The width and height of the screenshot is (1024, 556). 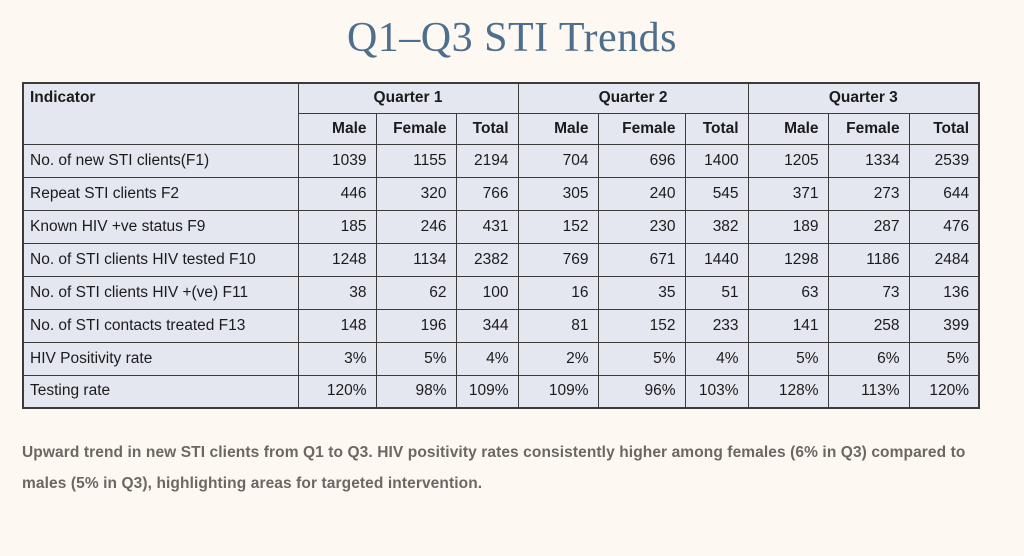 I want to click on value-cell: 3%, so click(x=337, y=358).